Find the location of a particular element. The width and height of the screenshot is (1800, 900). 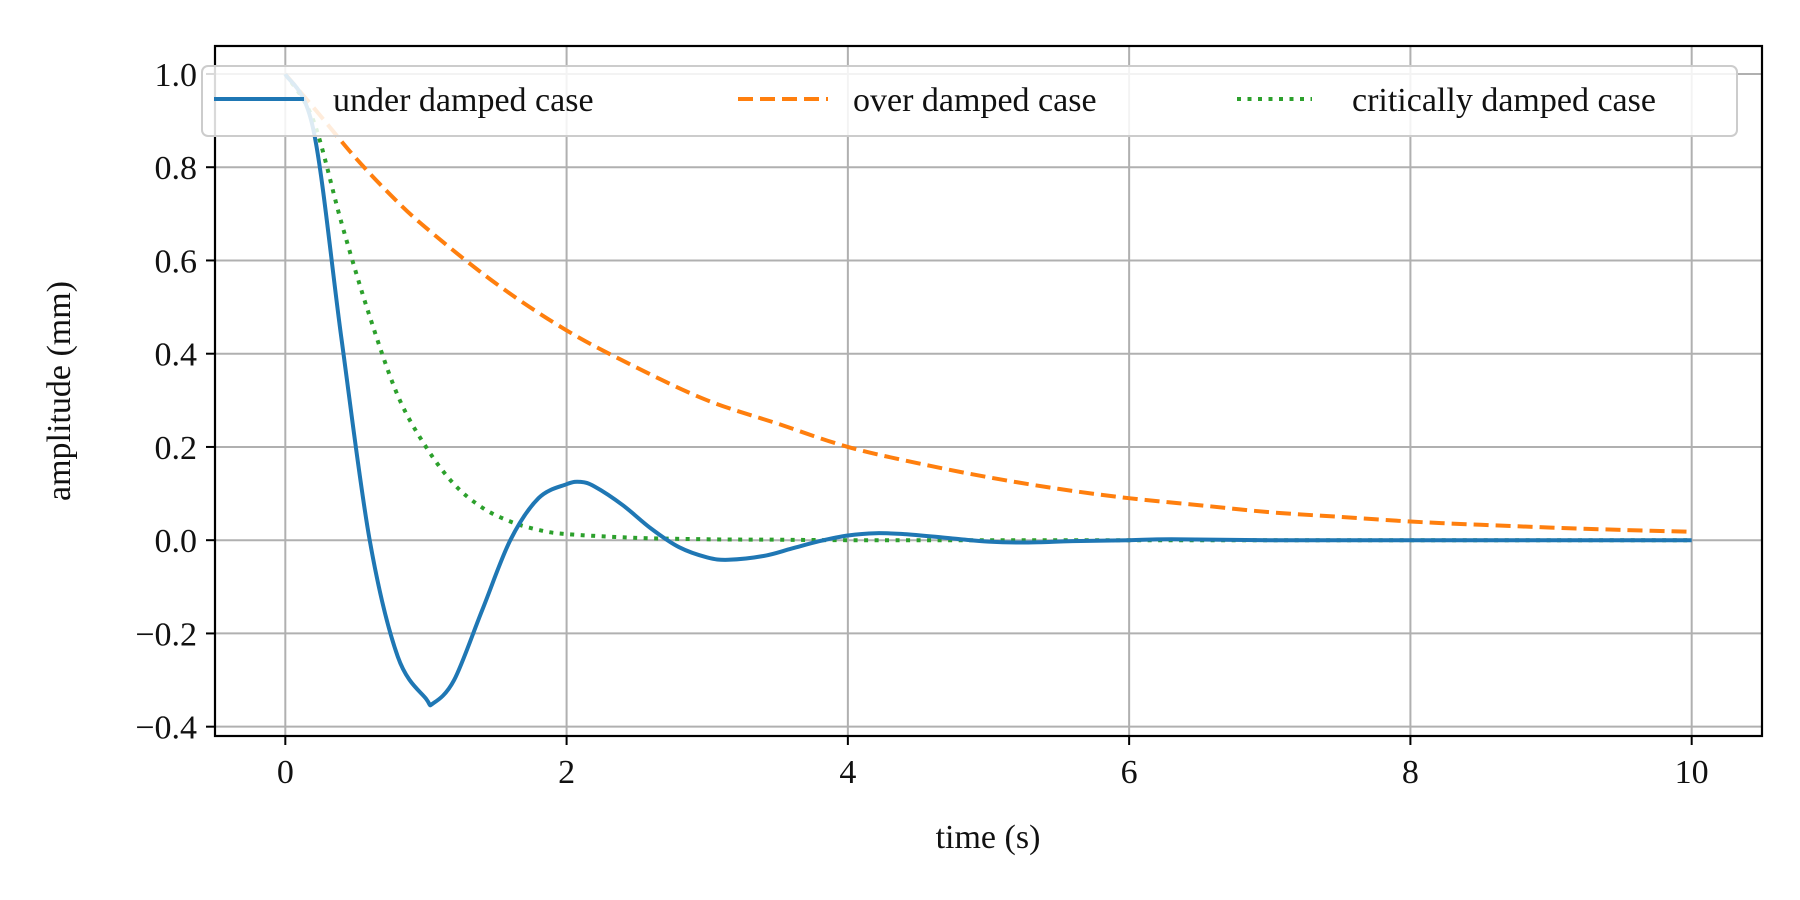

y-axis-label: amplitude (mm) is located at coordinates (59, 391).